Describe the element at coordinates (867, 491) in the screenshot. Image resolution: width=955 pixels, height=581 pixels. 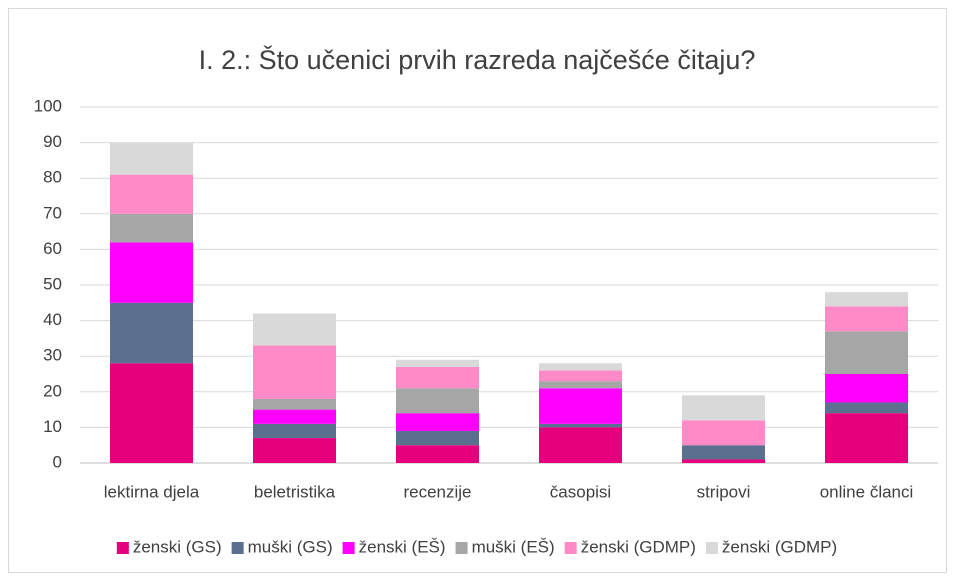
I see `x-tick-label: online članci` at that location.